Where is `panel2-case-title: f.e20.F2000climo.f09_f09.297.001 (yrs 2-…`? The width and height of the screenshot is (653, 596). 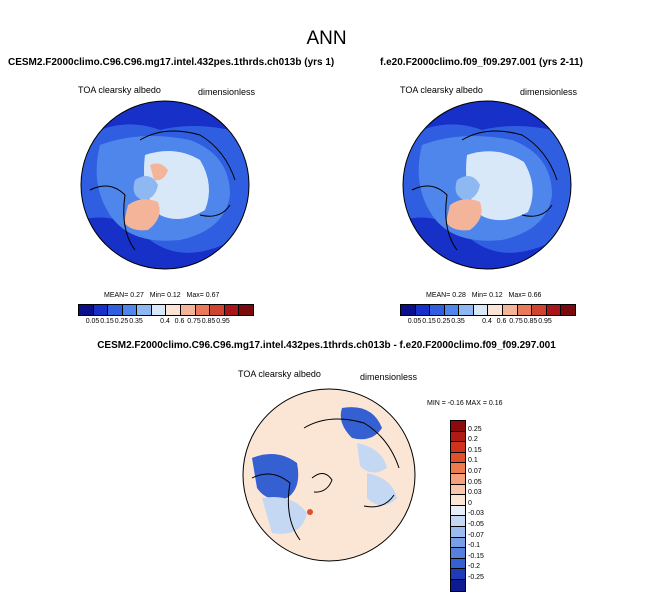
panel2-case-title: f.e20.F2000climo.f09_f09.297.001 (yrs 2-… is located at coordinates (481, 62).